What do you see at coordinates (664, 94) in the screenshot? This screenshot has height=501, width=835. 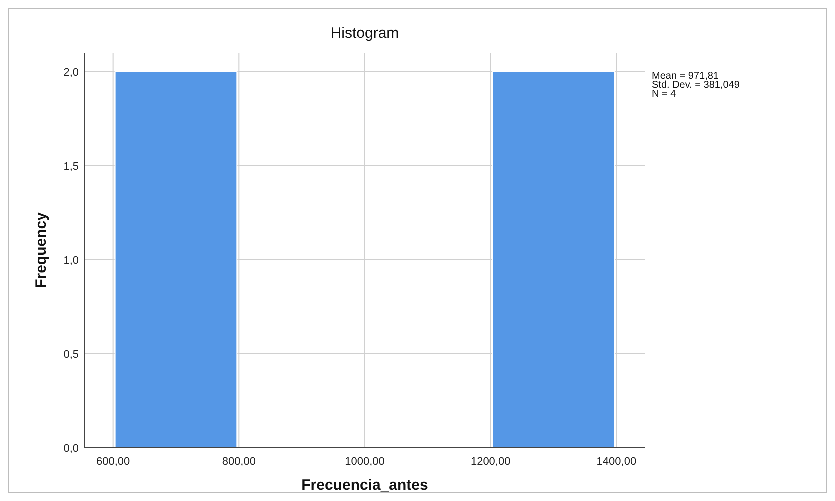 I see `text: N = 4` at bounding box center [664, 94].